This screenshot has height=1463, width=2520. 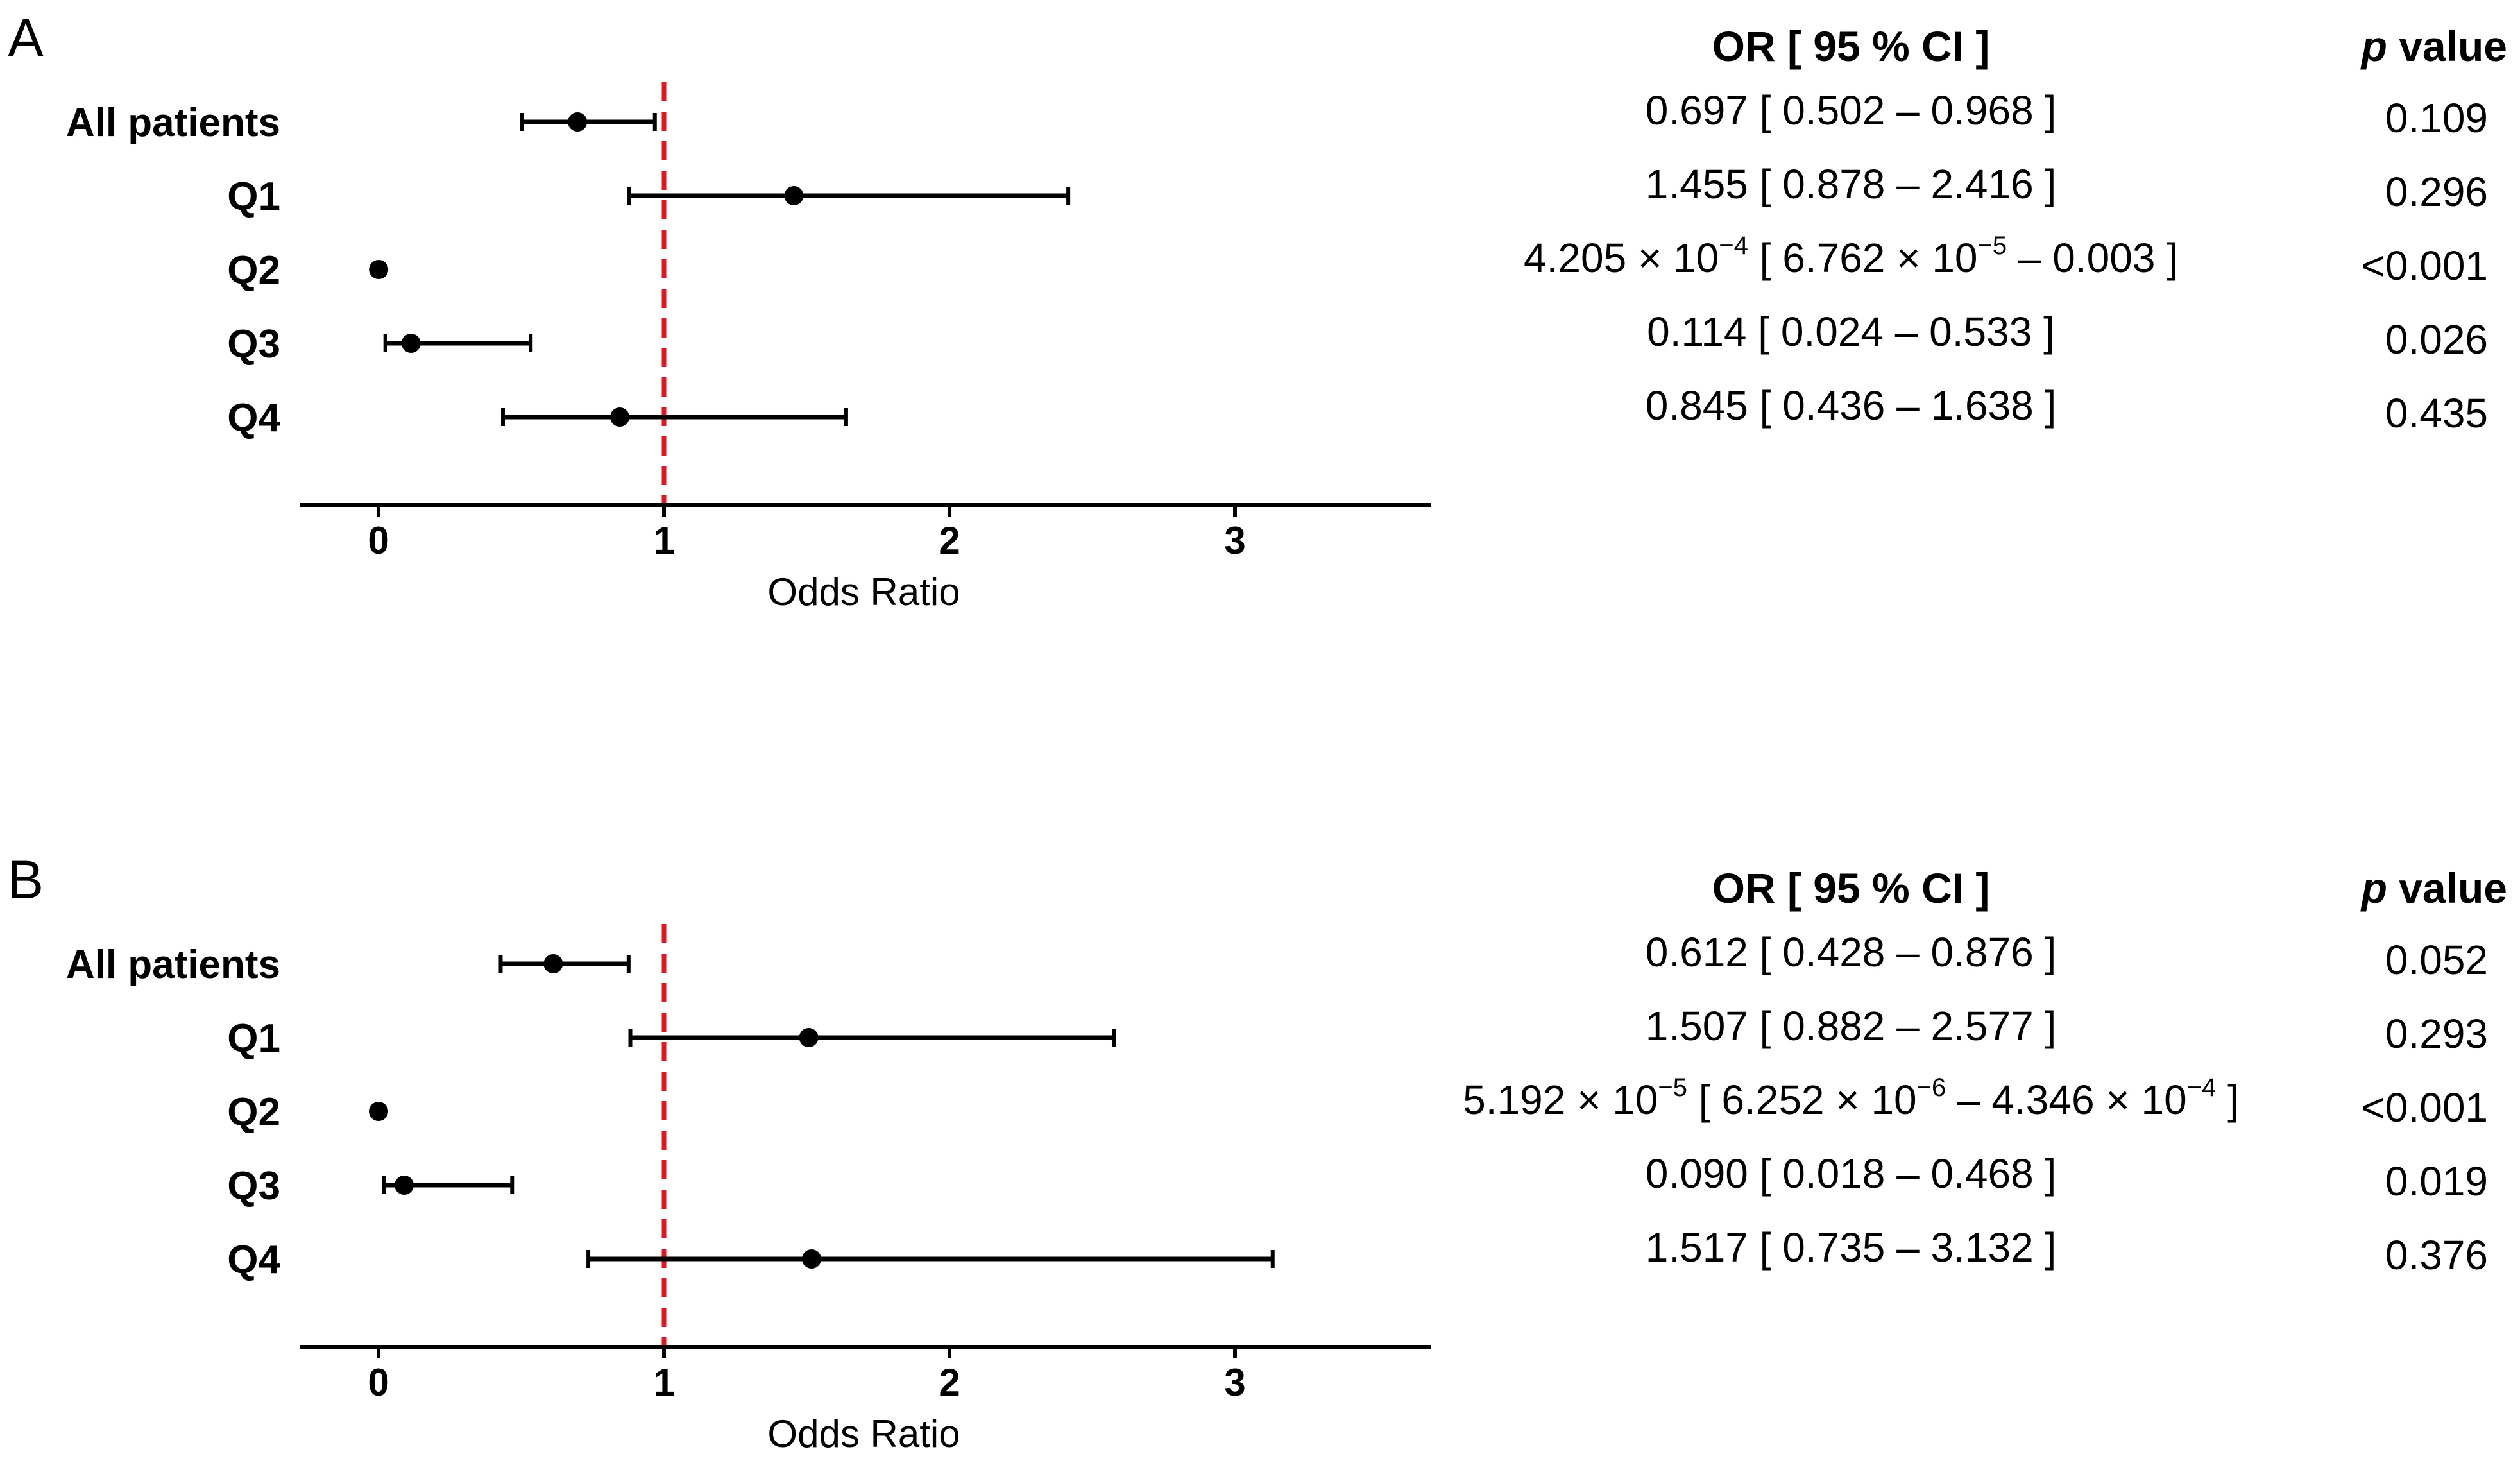 What do you see at coordinates (2436, 1255) in the screenshot?
I see `p-value: 0.376` at bounding box center [2436, 1255].